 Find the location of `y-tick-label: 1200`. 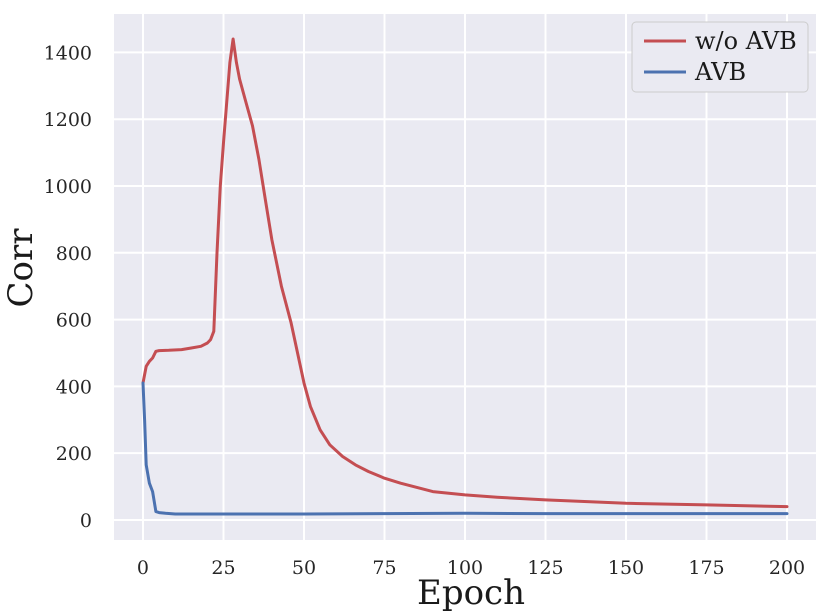

y-tick-label: 1200 is located at coordinates (68, 120).